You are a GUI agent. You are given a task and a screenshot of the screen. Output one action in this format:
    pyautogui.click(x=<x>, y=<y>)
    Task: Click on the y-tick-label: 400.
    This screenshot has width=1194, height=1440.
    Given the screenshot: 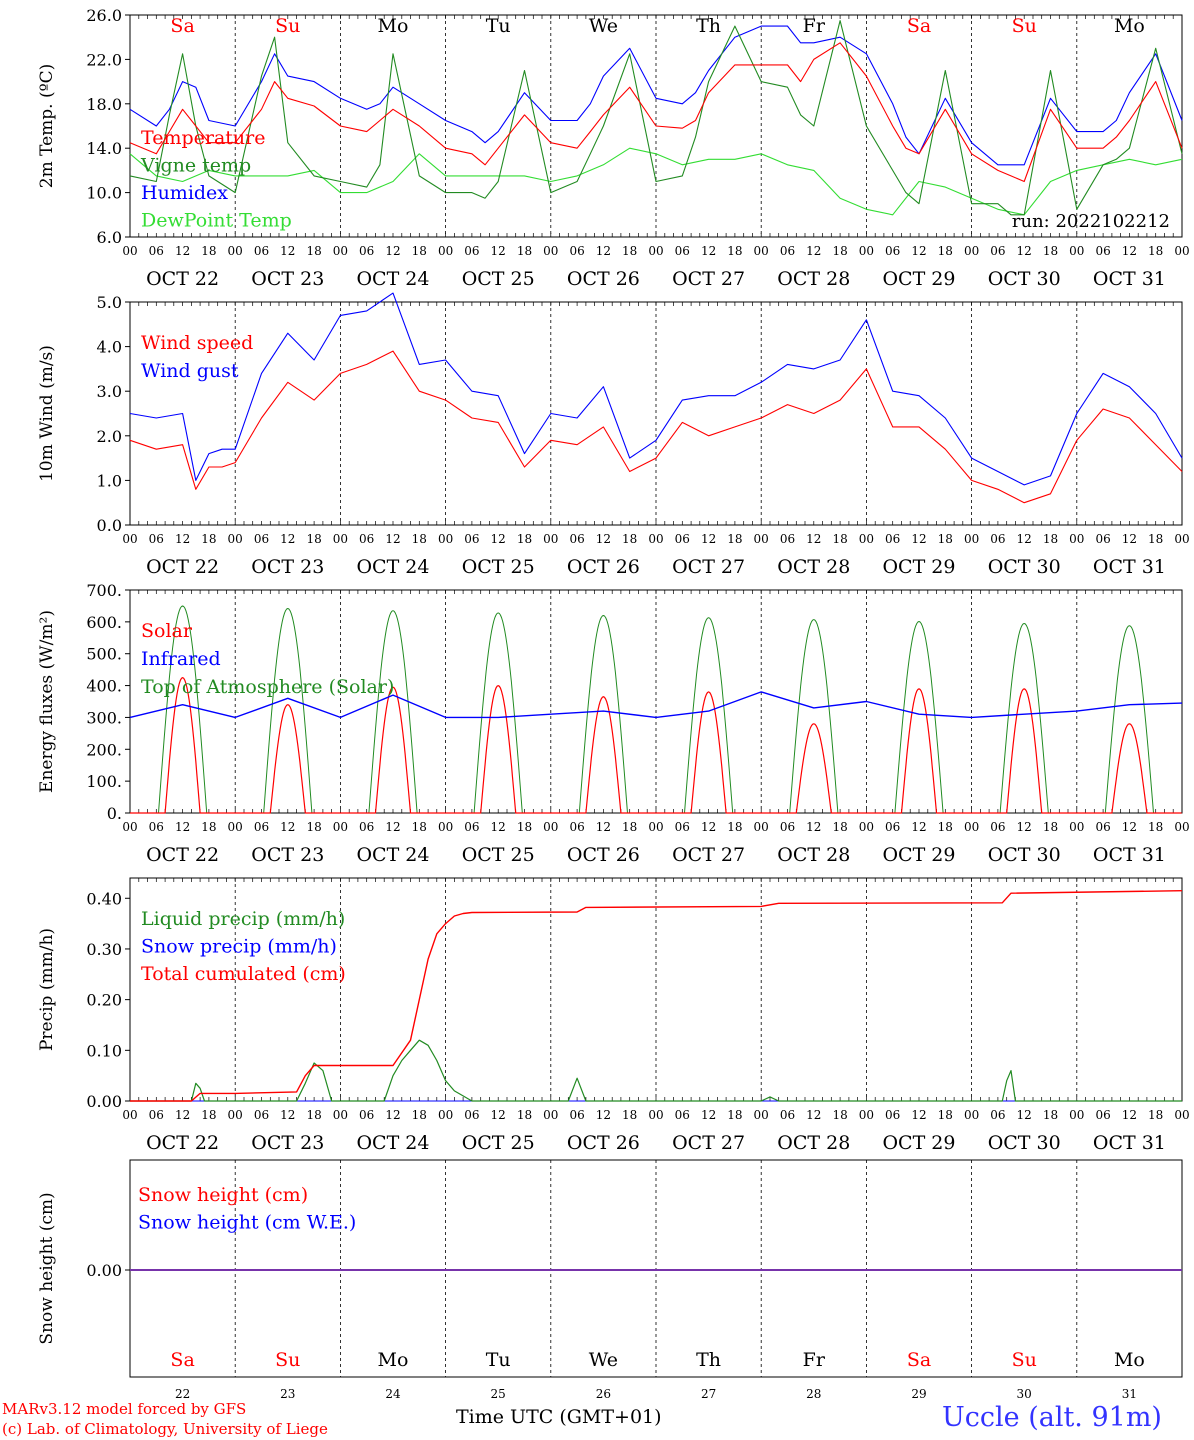 What is the action you would take?
    pyautogui.click(x=104, y=686)
    